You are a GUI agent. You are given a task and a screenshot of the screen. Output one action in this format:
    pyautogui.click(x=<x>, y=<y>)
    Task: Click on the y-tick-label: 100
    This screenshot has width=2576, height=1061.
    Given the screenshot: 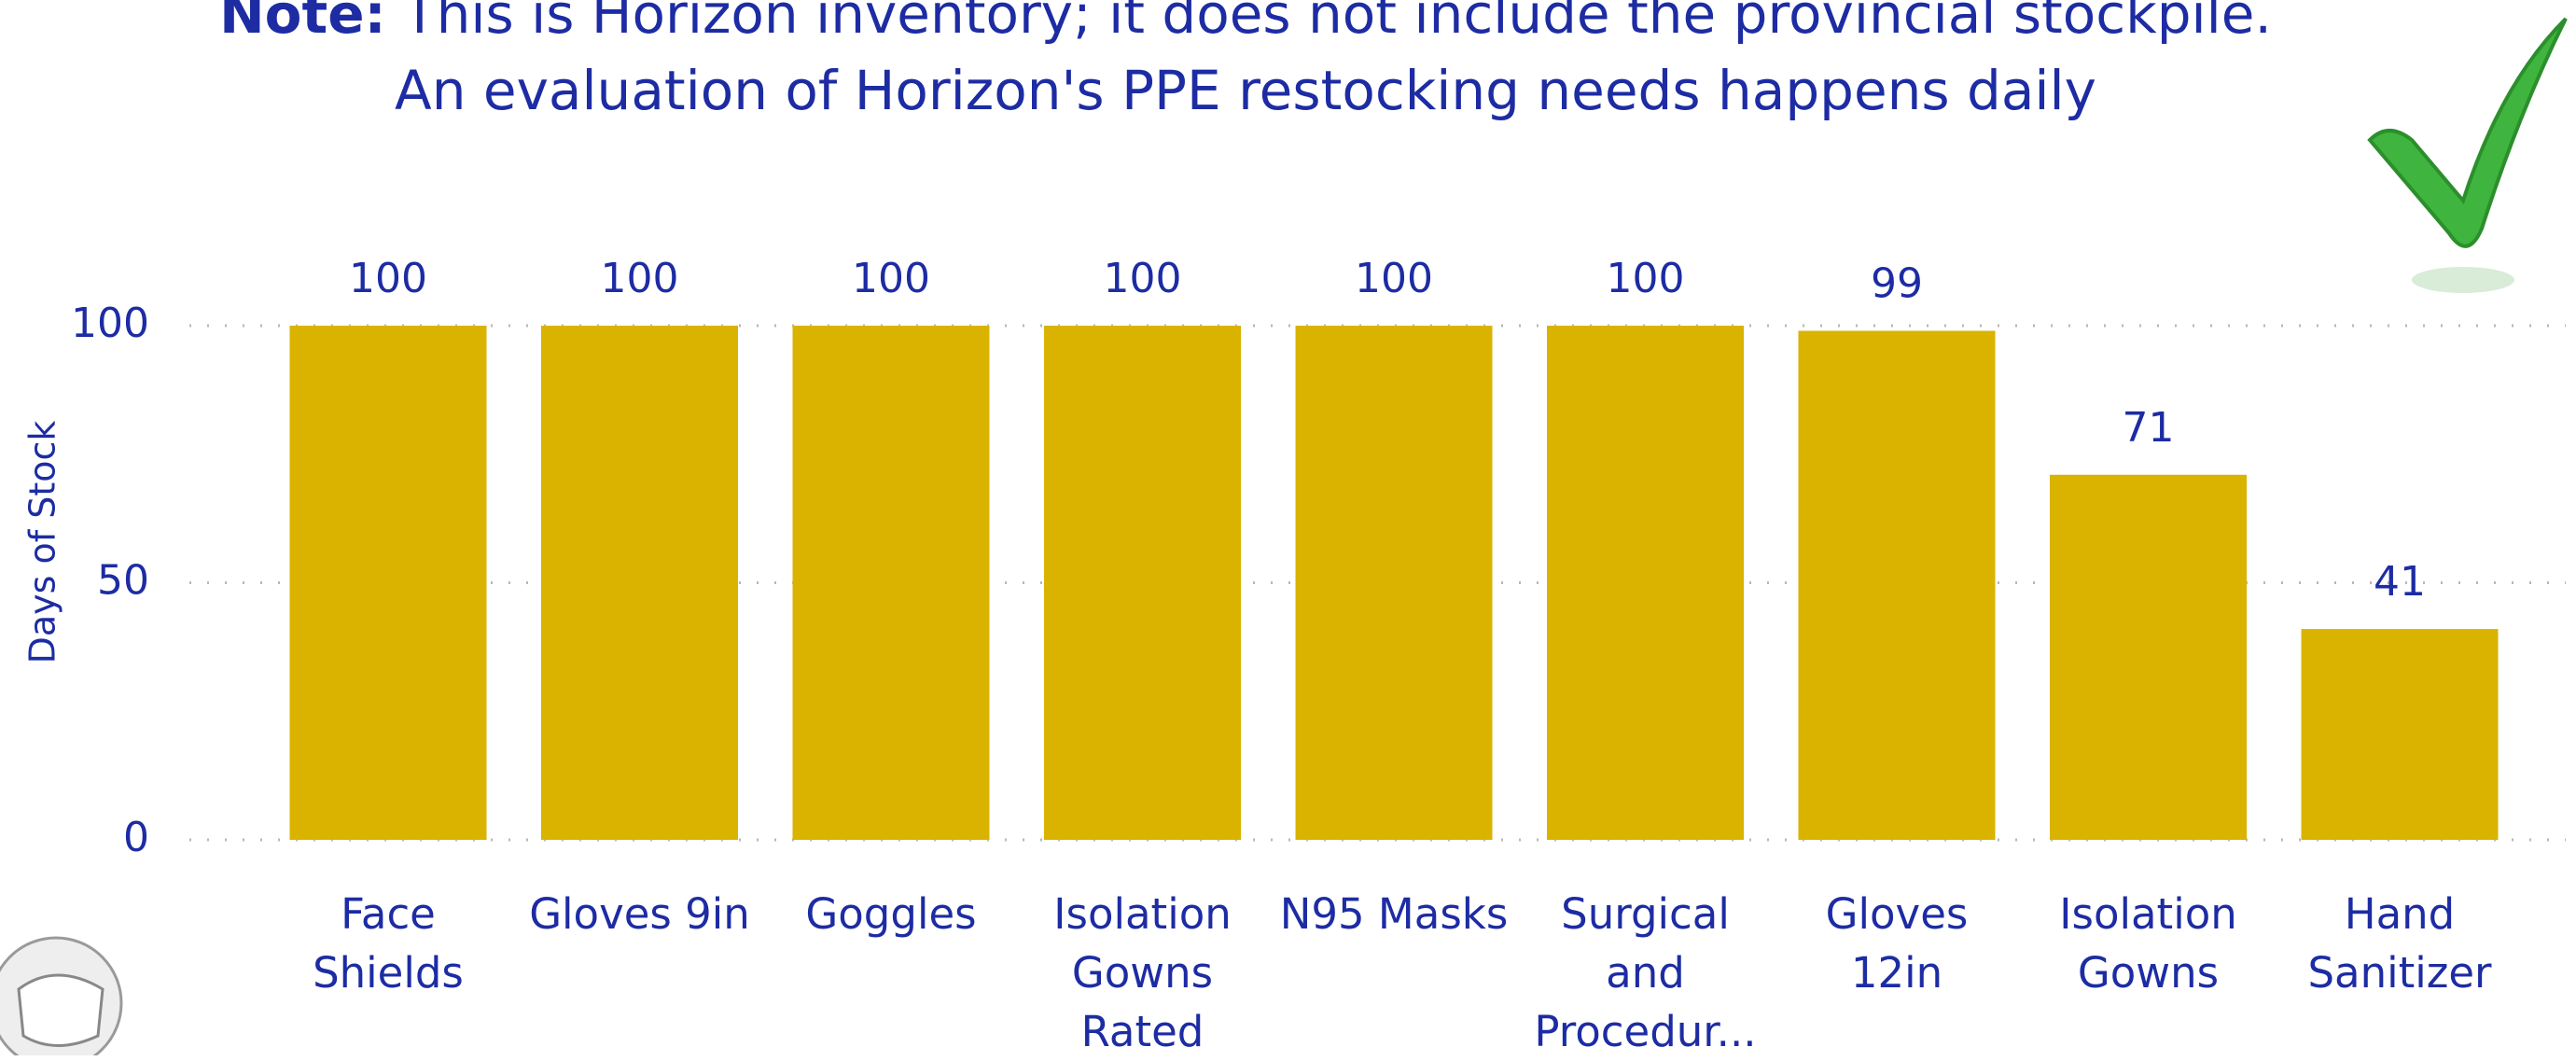 What is the action you would take?
    pyautogui.click(x=110, y=323)
    